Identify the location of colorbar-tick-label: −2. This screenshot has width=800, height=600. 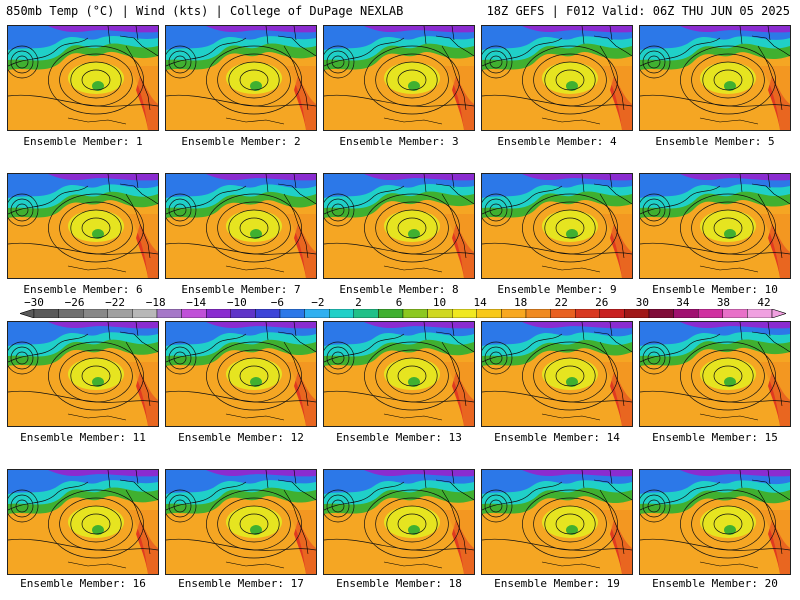
(318, 302).